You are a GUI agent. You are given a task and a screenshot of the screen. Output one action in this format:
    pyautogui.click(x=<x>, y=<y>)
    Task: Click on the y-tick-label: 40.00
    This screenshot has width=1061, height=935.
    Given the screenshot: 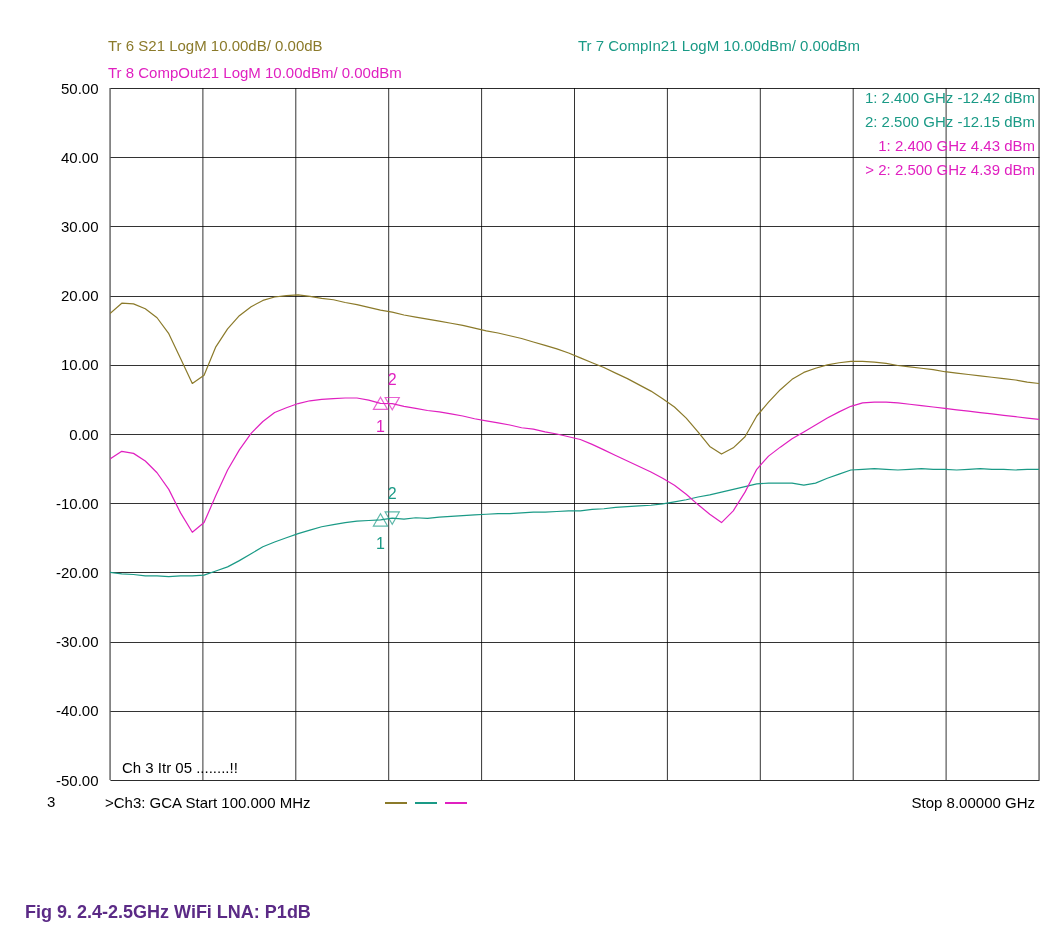 What is the action you would take?
    pyautogui.click(x=79, y=157)
    